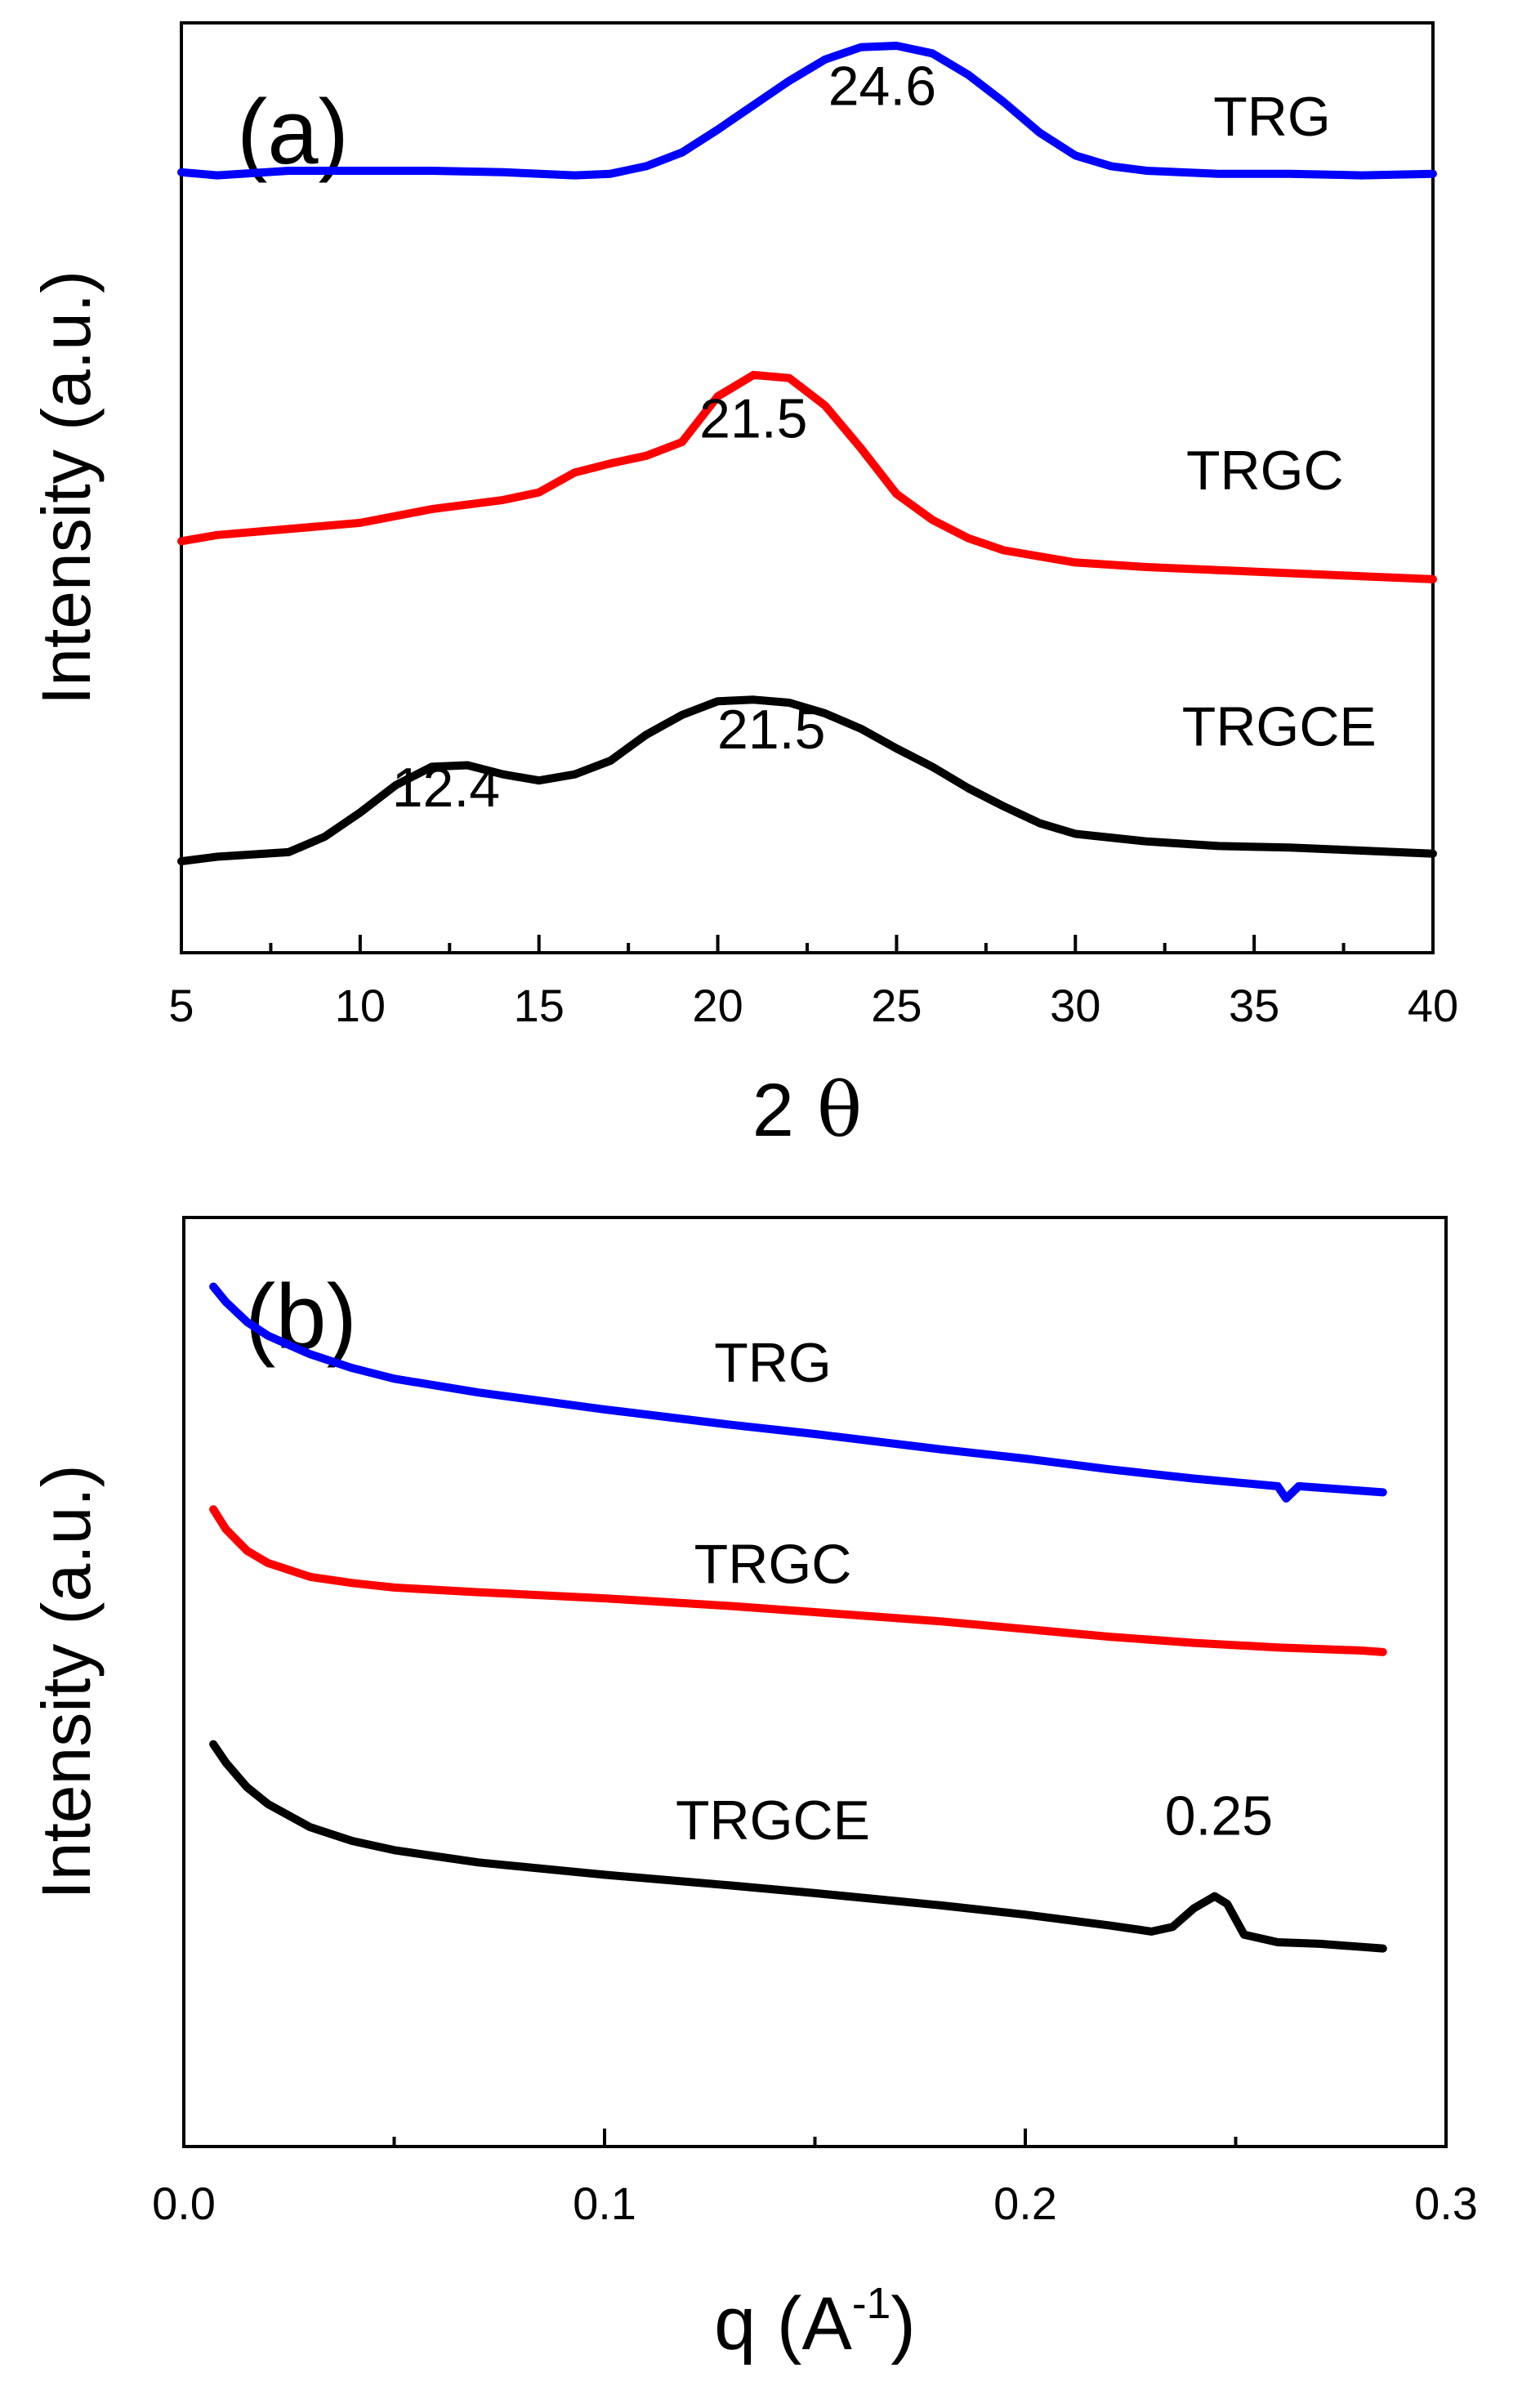 Image resolution: width=1531 pixels, height=2408 pixels. What do you see at coordinates (871, 2304) in the screenshot?
I see `x-axis-label-superscript: -1` at bounding box center [871, 2304].